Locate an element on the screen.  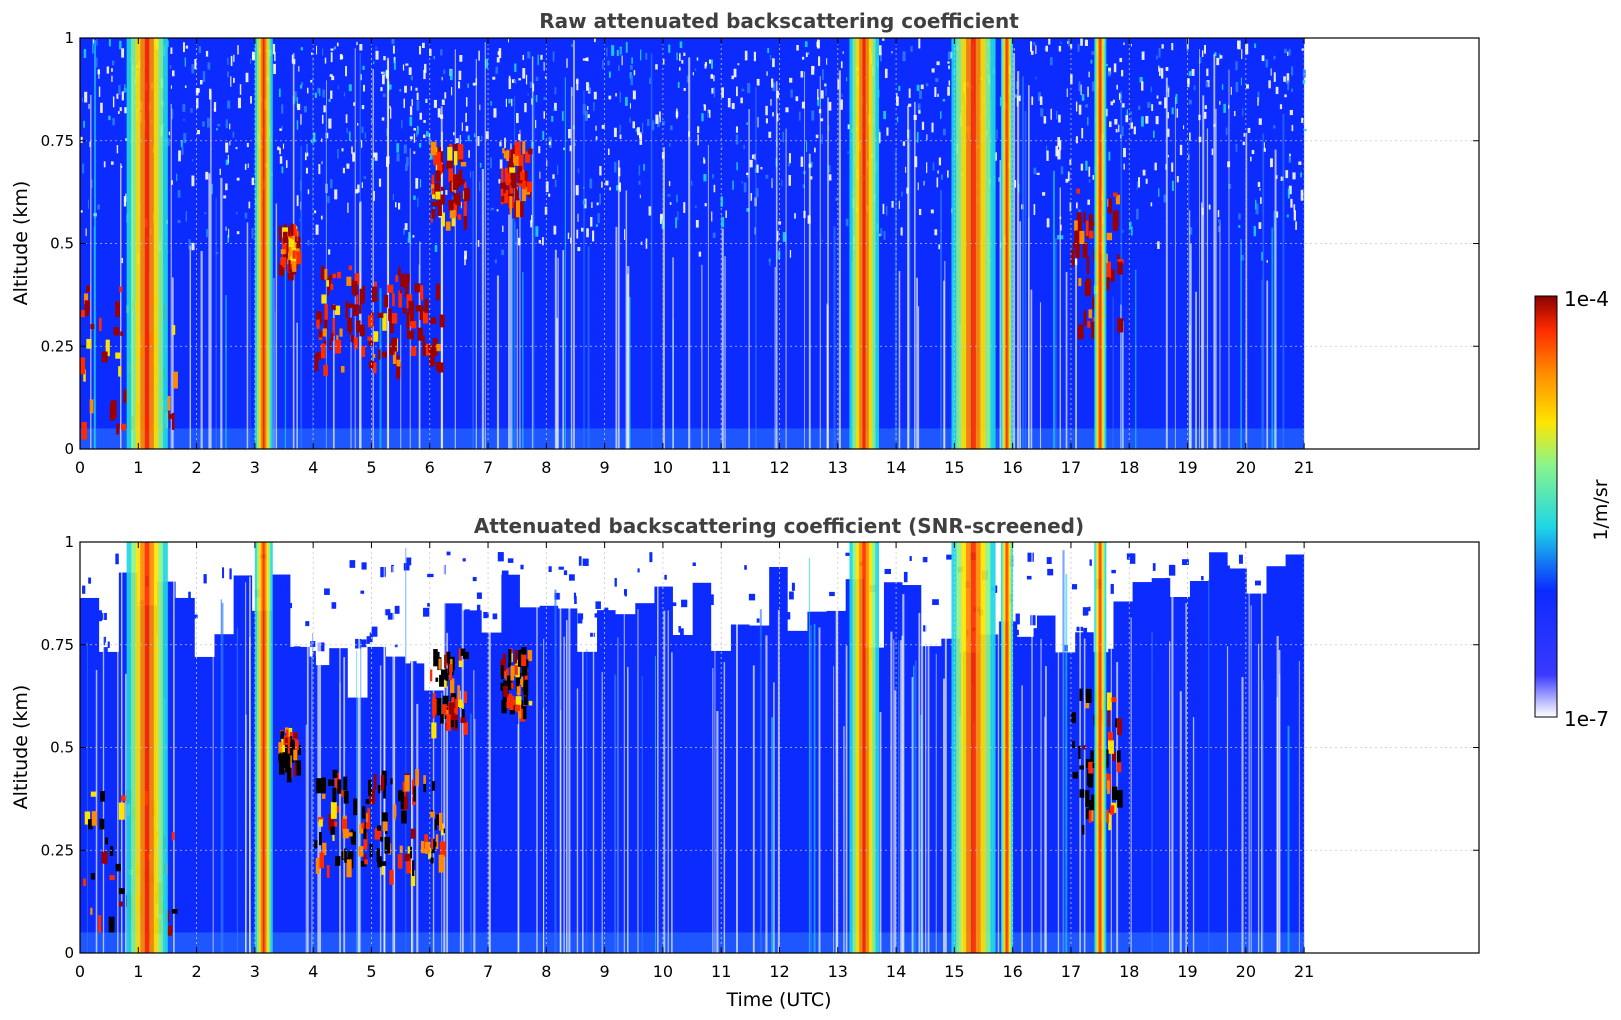
screened-region is located at coordinates (893, 562).